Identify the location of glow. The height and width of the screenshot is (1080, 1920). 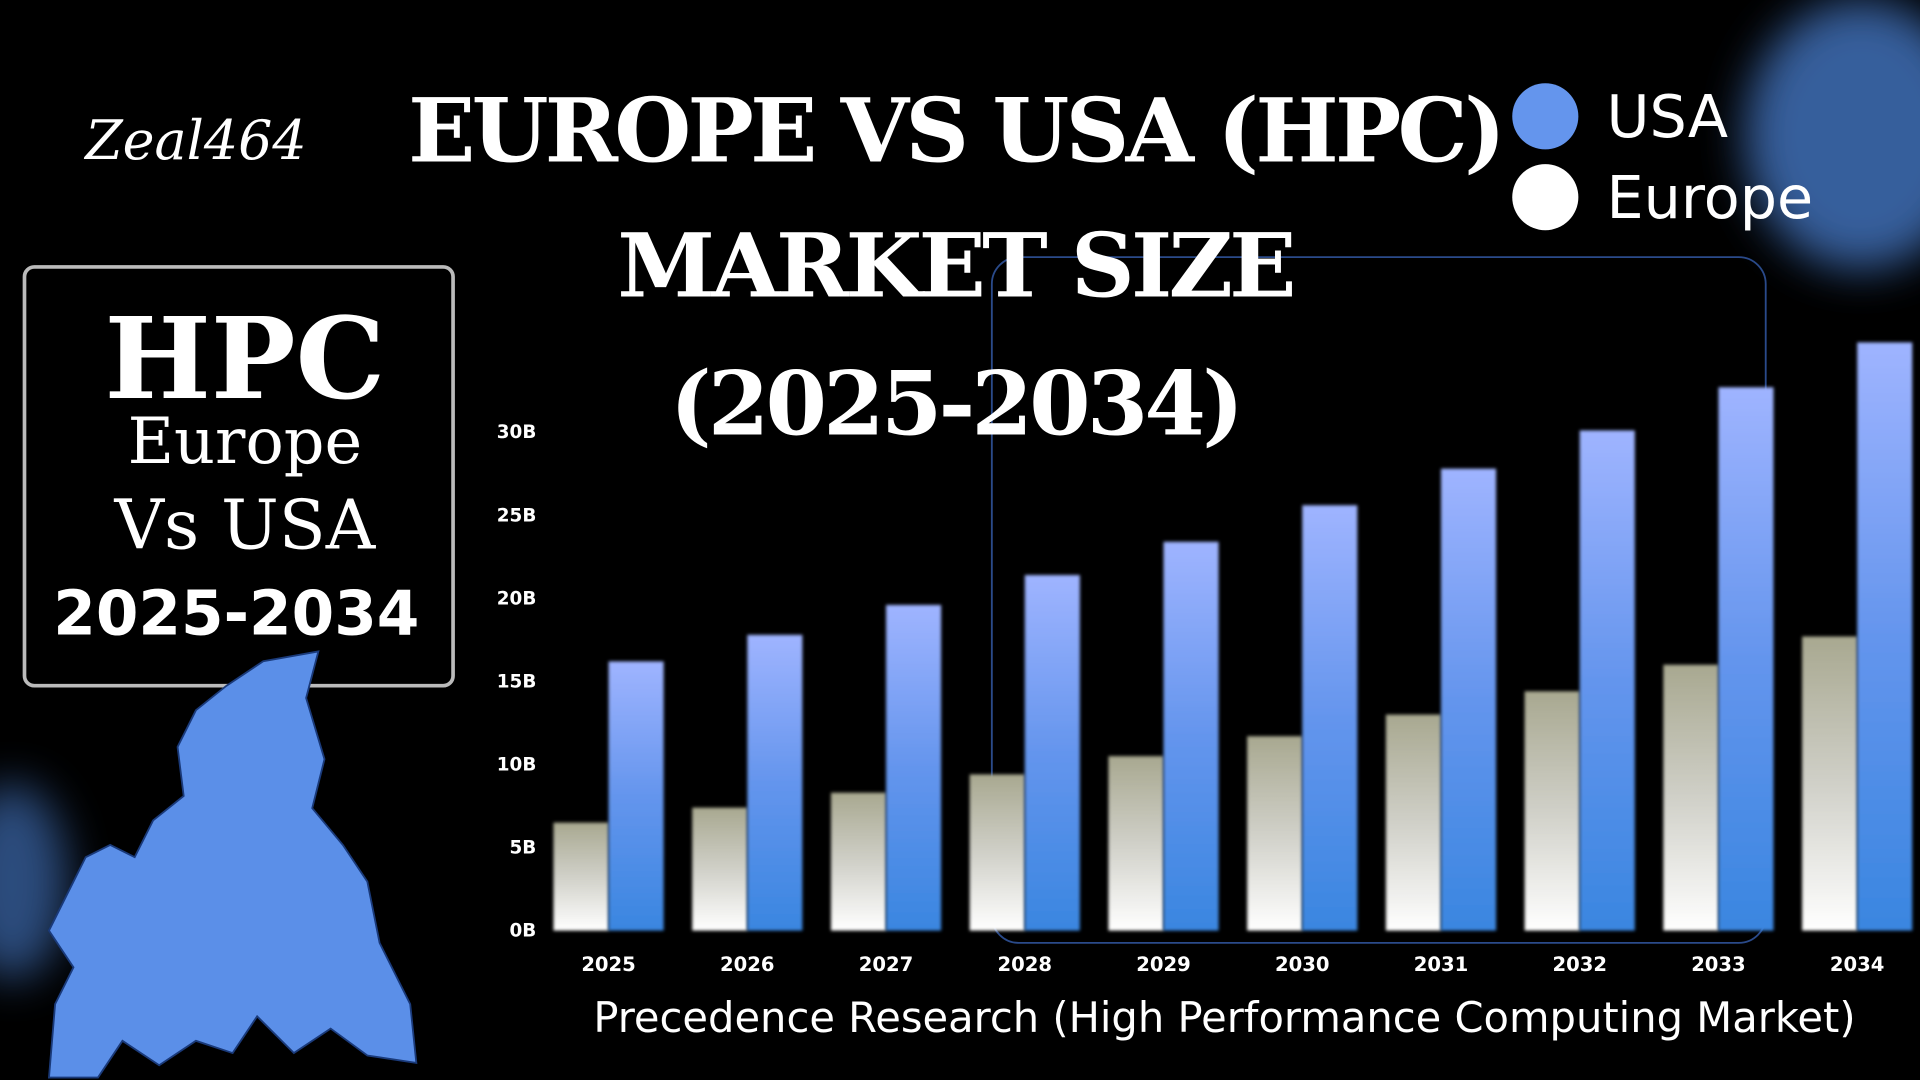
(1832, 135).